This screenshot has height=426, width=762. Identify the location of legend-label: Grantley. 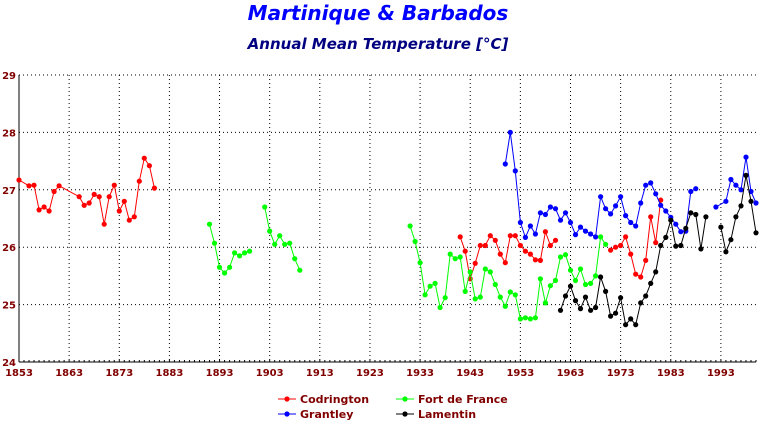
(326, 414).